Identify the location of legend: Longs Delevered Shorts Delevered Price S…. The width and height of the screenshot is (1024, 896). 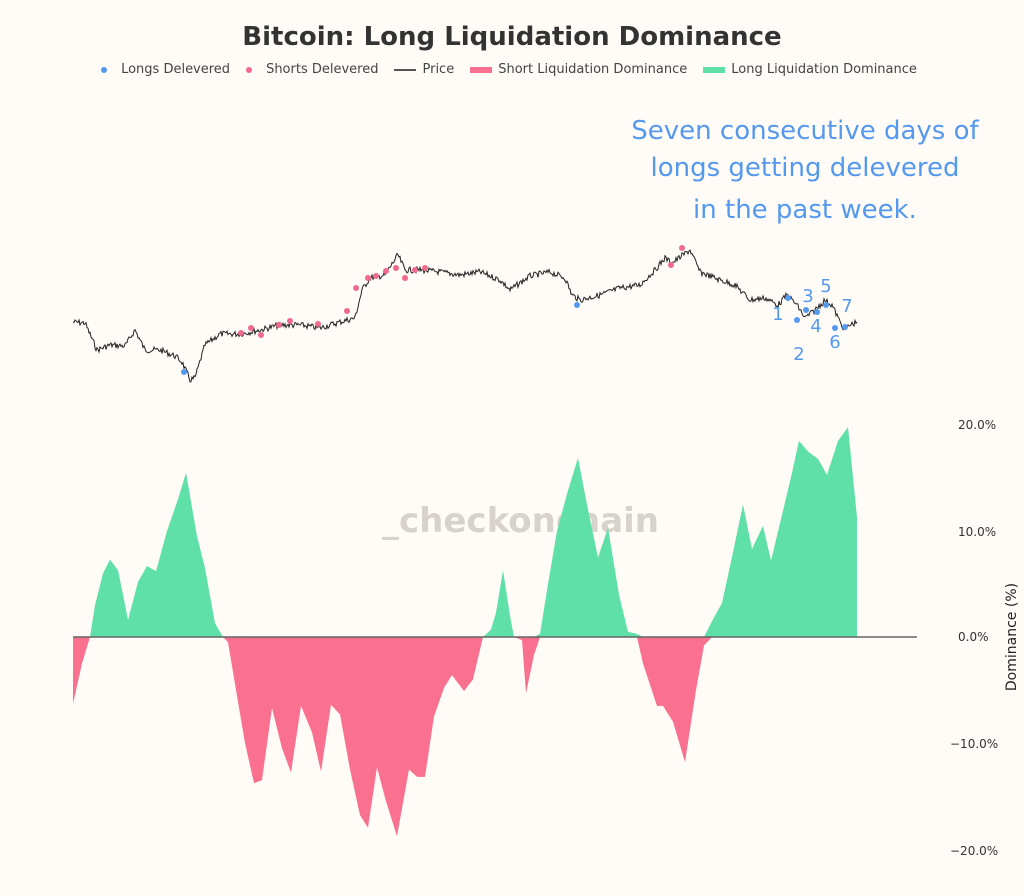
(512, 69).